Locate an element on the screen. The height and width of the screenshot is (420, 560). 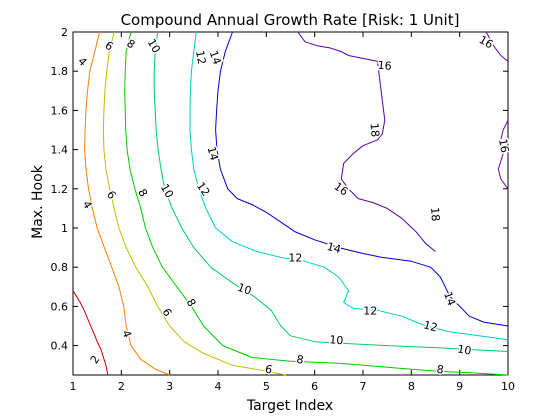
y-tick-label: 2 is located at coordinates (64, 32).